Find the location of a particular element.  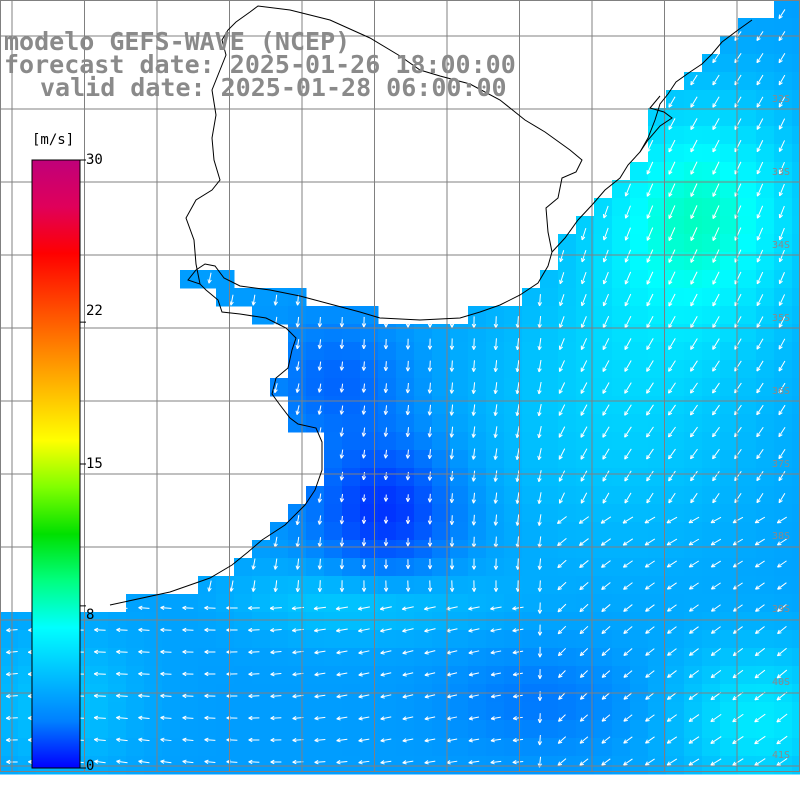

forecast-date: forecast date: 2025-01-26 18:00:00 is located at coordinates (260, 64).